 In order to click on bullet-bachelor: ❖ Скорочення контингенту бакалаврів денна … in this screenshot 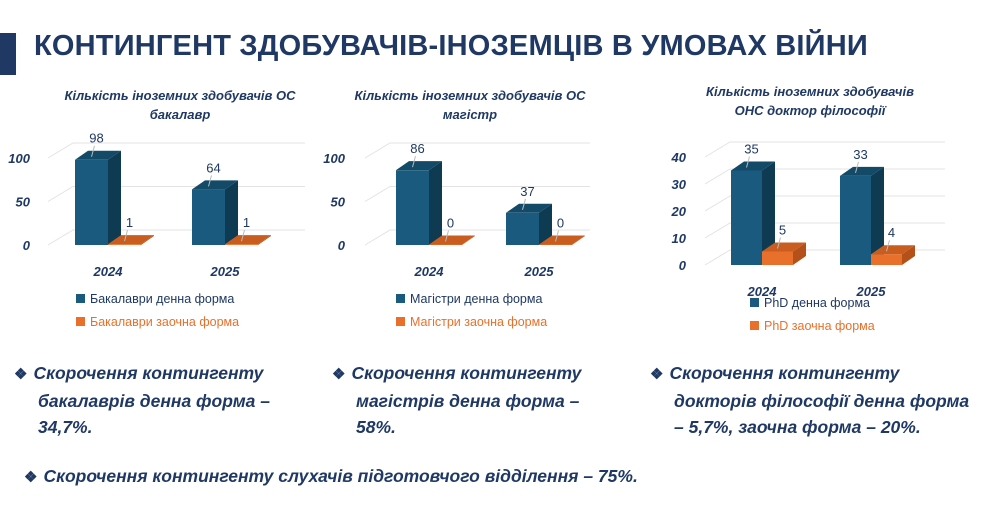, I will do `click(142, 400)`.